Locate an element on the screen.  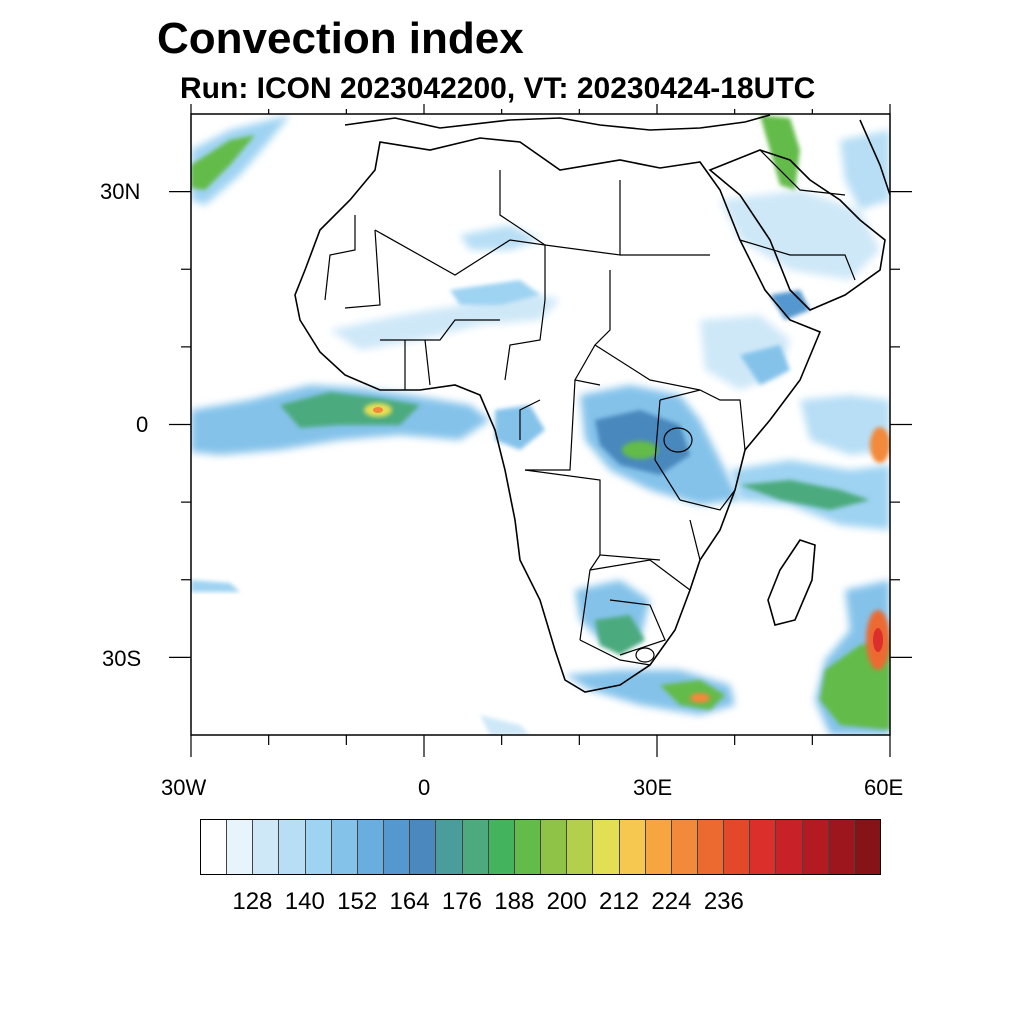
border-libya-tunisia is located at coordinates (522, 208).